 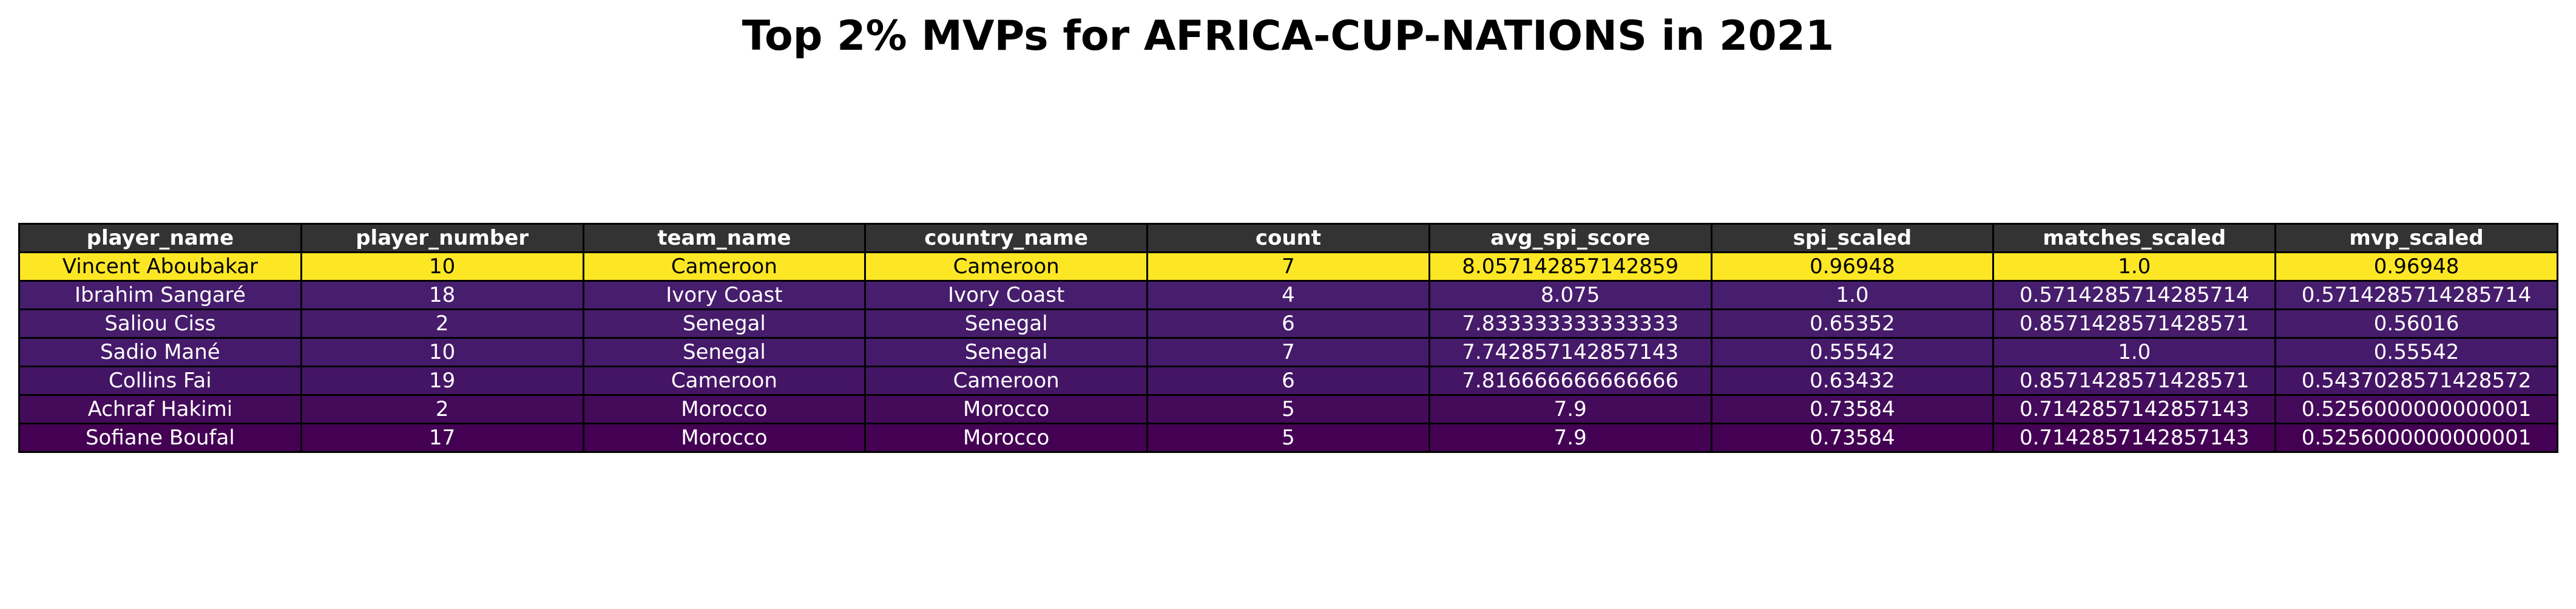 What do you see at coordinates (160, 381) in the screenshot?
I see `table-cell-player-name: Collins Fai` at bounding box center [160, 381].